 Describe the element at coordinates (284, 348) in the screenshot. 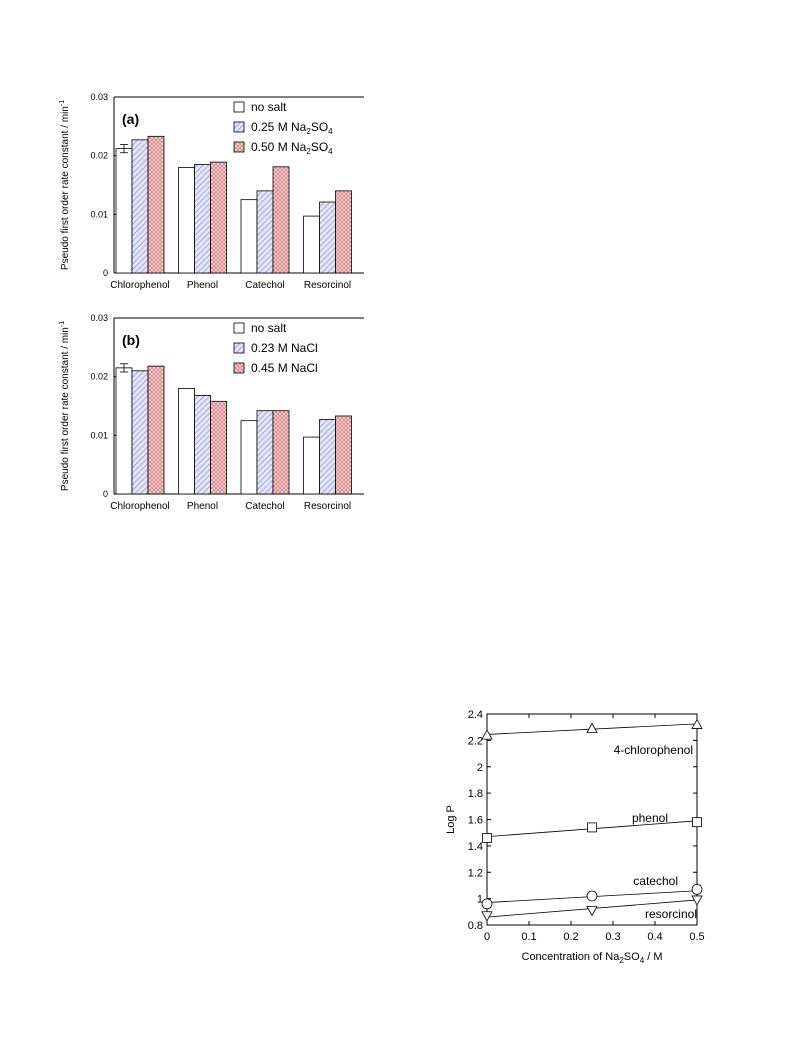

I see `legend-entry: 0.23 M NaCl` at that location.